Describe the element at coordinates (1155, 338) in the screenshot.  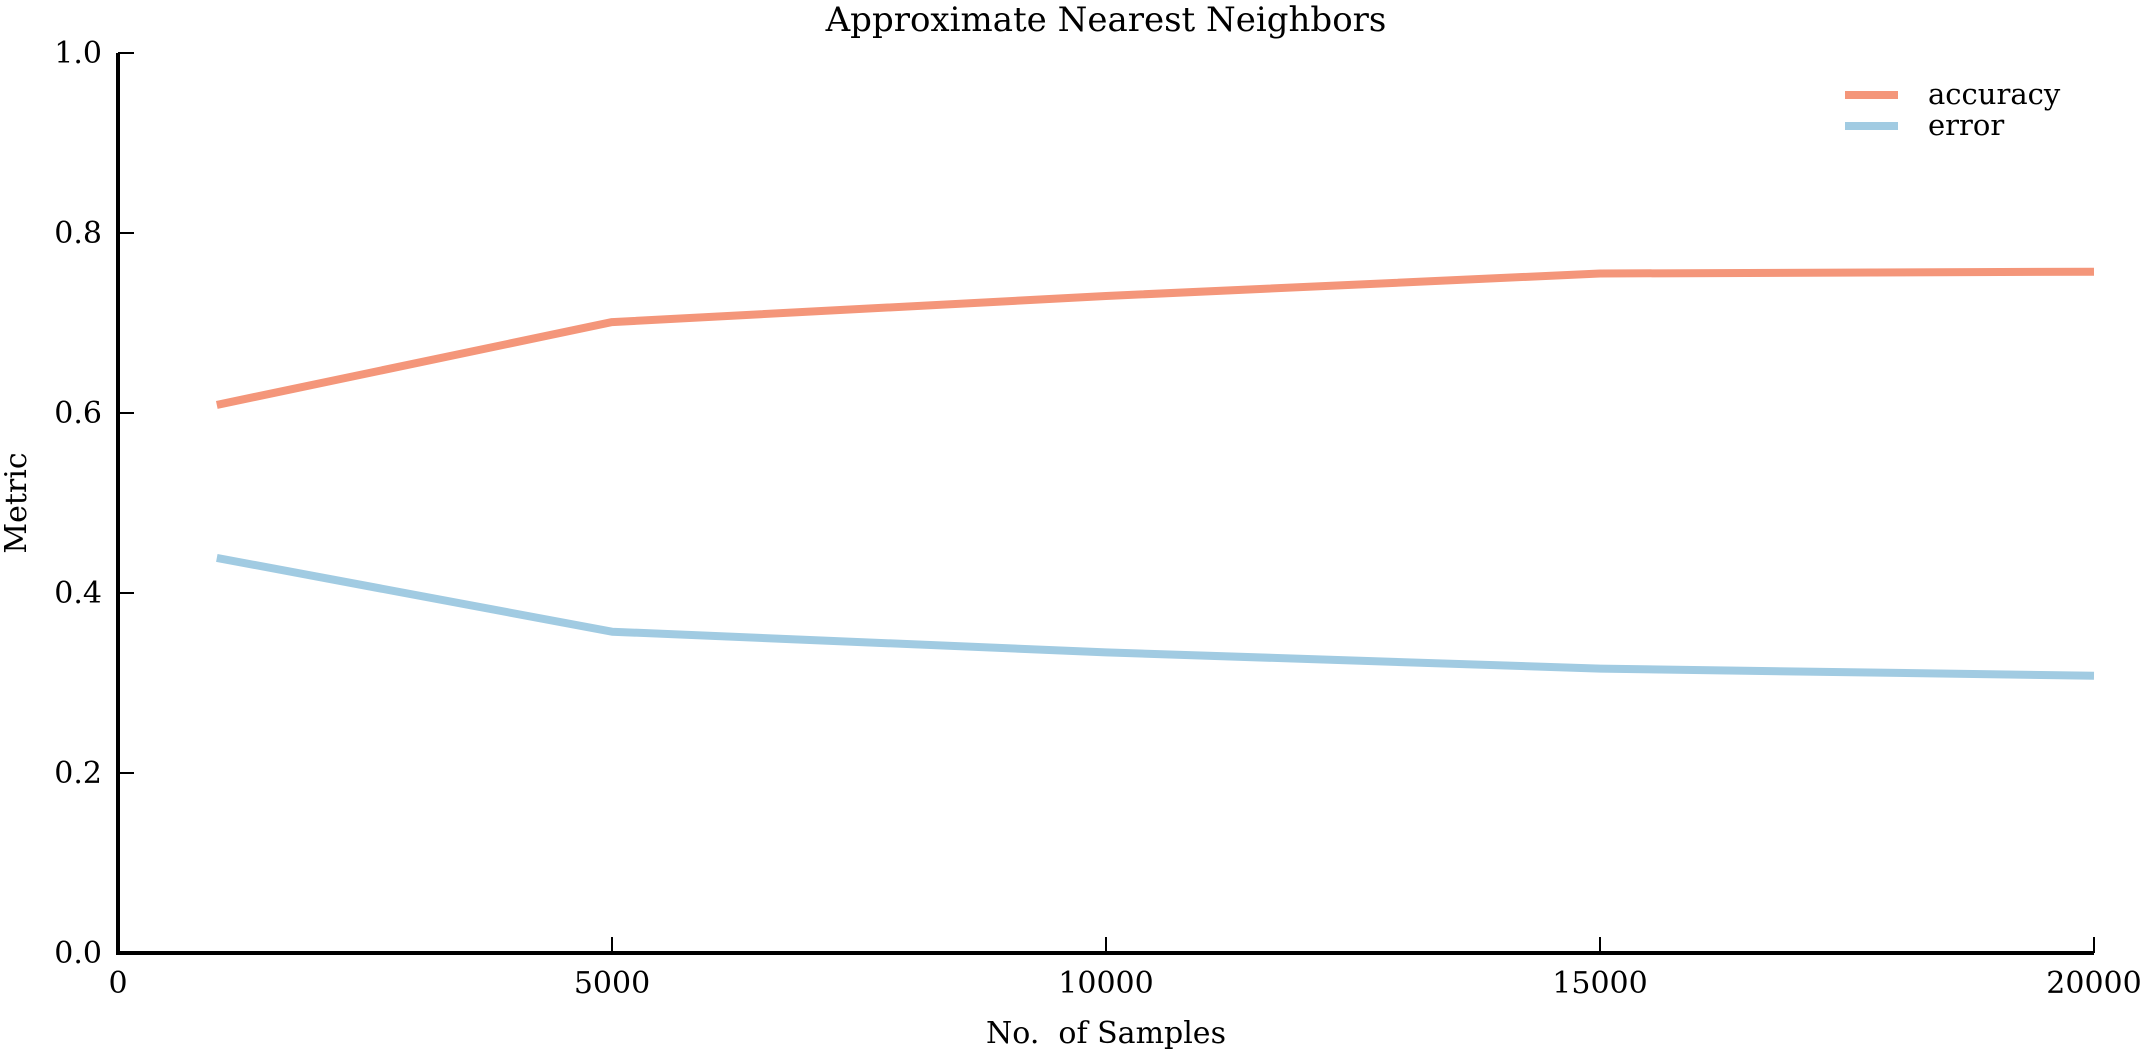
I see `series-line-accuracy` at that location.